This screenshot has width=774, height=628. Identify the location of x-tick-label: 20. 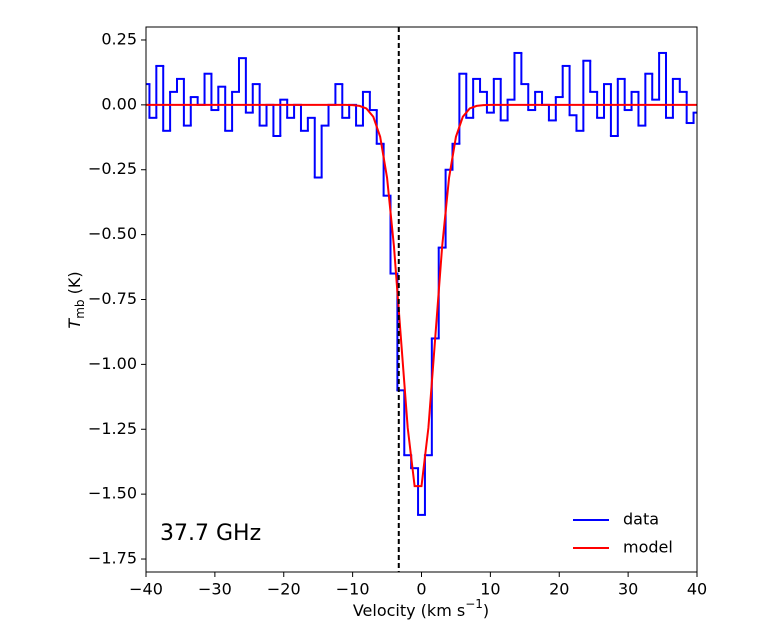
(559, 589).